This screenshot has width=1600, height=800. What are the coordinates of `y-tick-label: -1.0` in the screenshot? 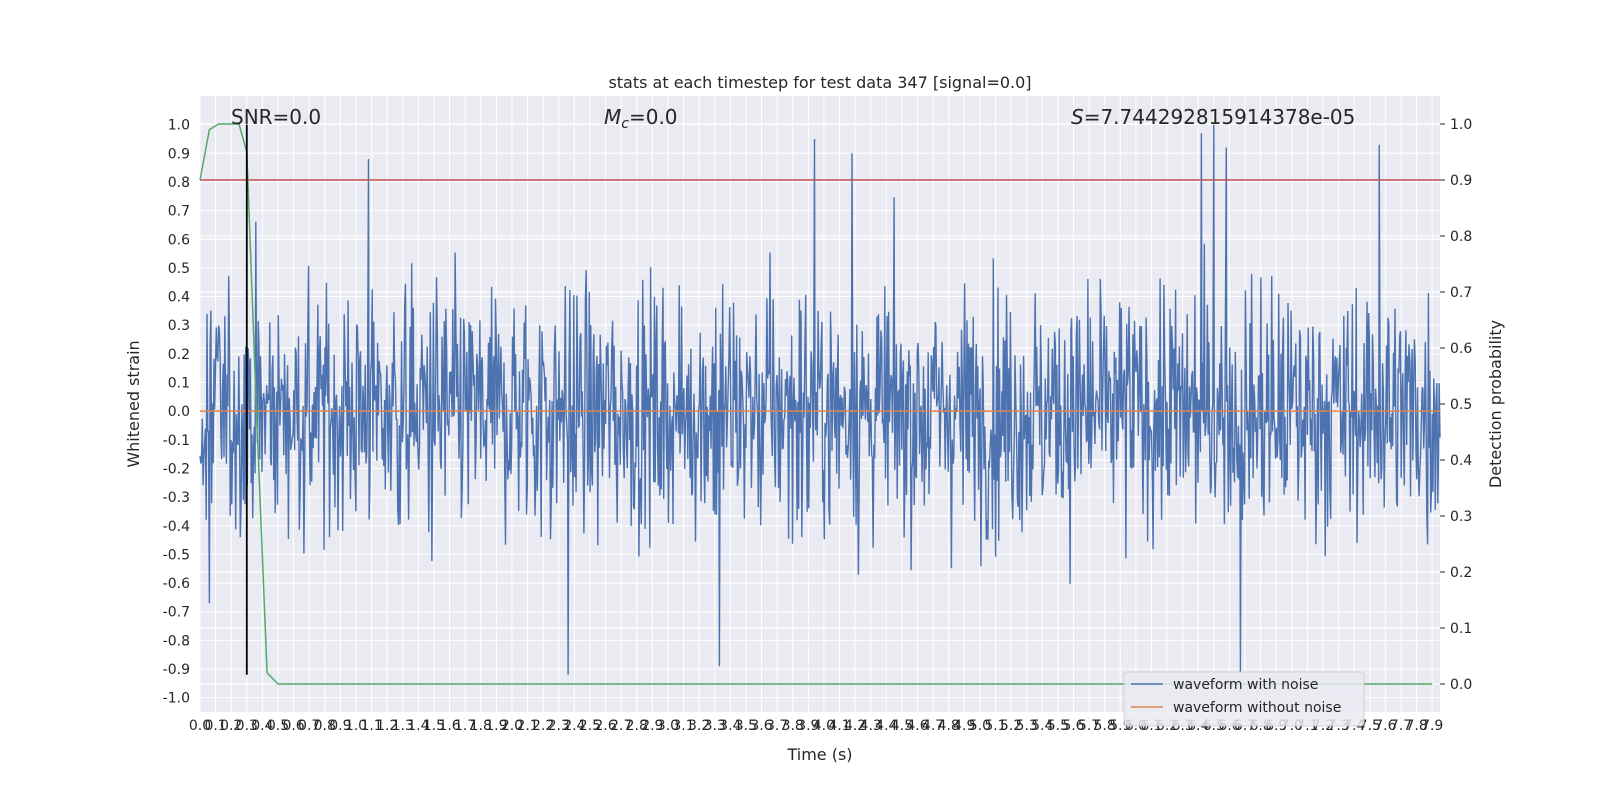 It's located at (176, 699).